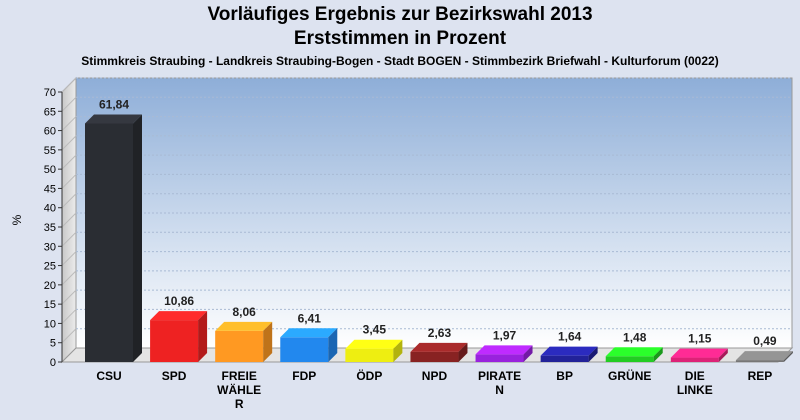  I want to click on y-tick-label: 40, so click(50, 209).